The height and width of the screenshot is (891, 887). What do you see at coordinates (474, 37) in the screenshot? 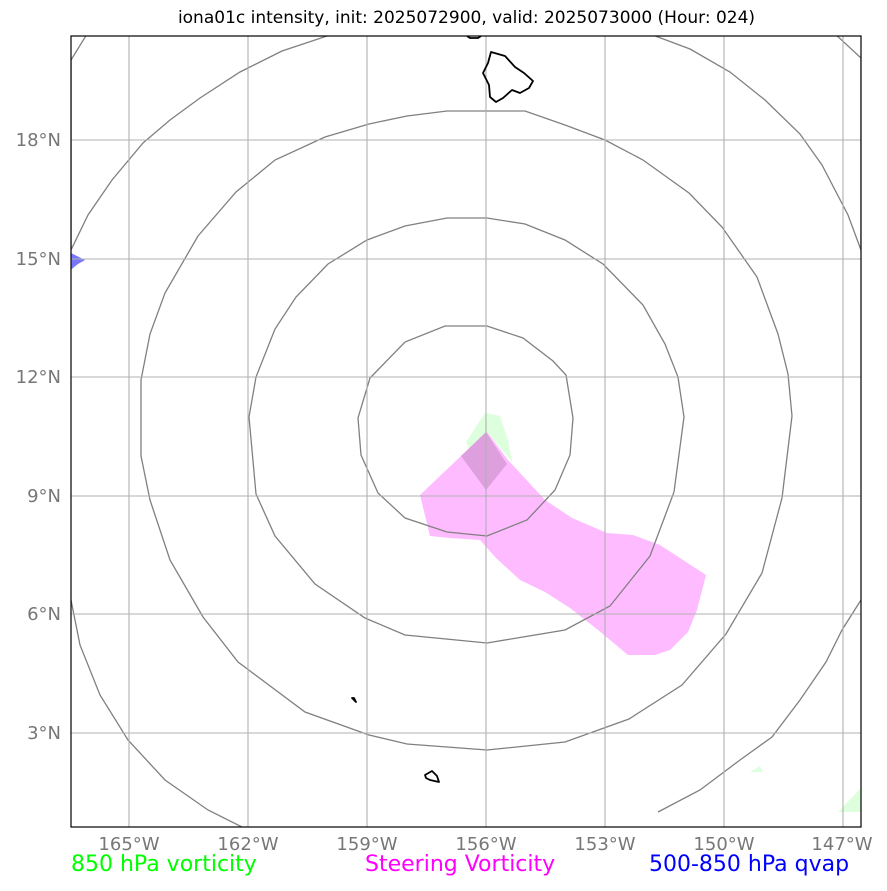
I see `island-top-fragment` at bounding box center [474, 37].